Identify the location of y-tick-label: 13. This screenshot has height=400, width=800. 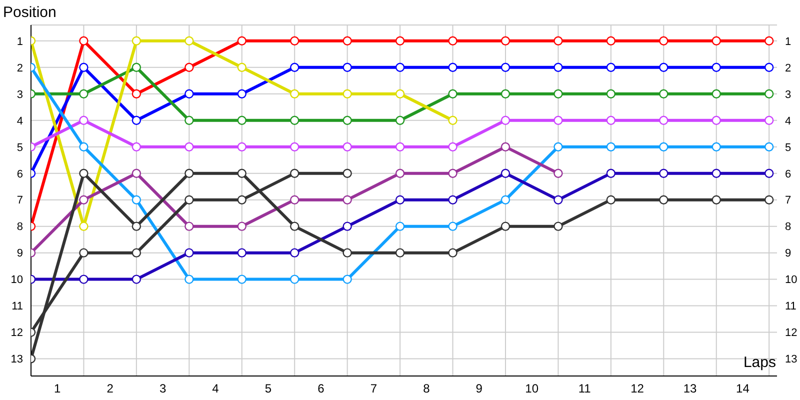
(16, 360).